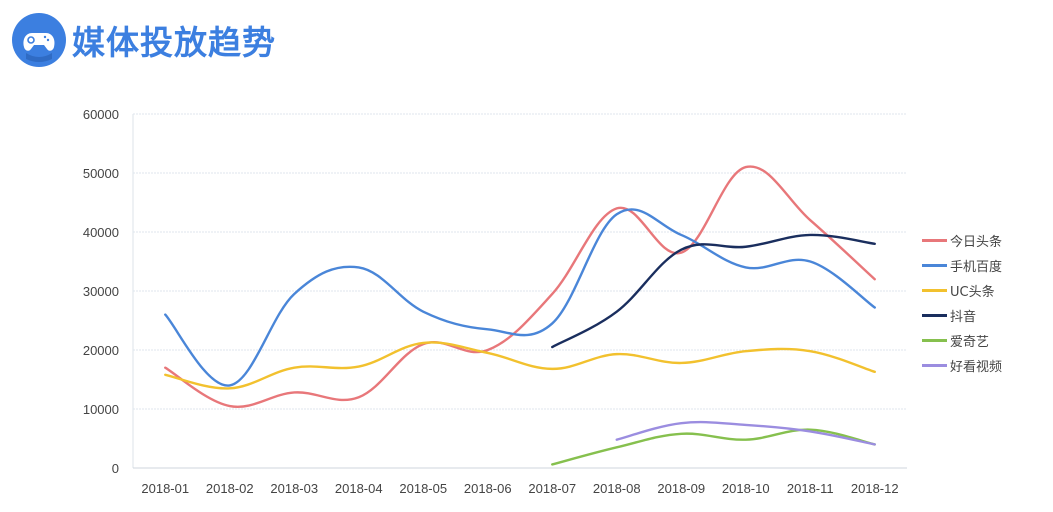  I want to click on legend-item: UC头条, so click(962, 290).